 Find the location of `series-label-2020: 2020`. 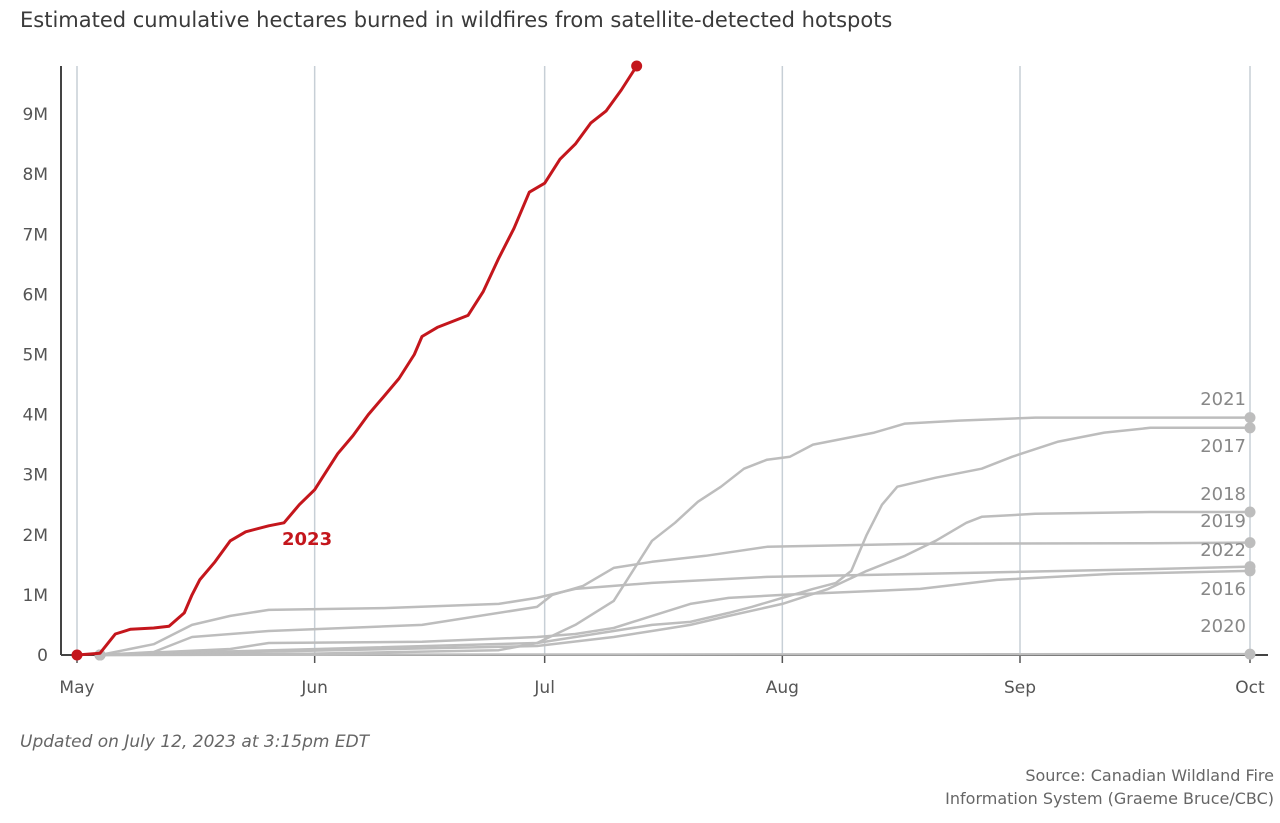

series-label-2020: 2020 is located at coordinates (1223, 626).